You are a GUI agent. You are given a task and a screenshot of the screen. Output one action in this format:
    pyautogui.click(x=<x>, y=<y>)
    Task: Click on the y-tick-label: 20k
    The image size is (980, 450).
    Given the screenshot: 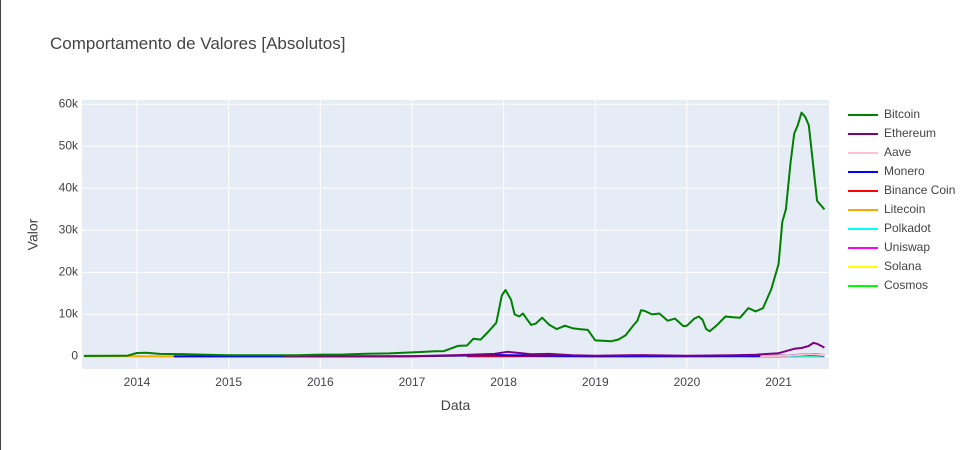 What is the action you would take?
    pyautogui.click(x=69, y=272)
    